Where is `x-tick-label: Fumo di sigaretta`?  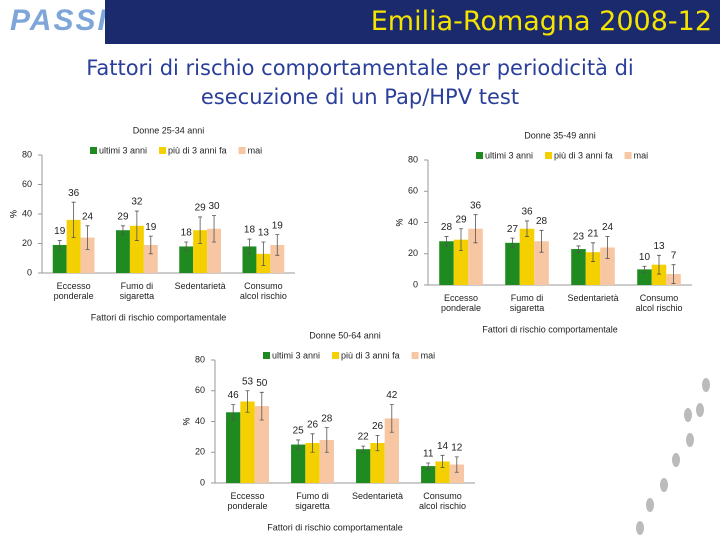
x-tick-label: Fumo di sigaretta is located at coordinates (137, 291).